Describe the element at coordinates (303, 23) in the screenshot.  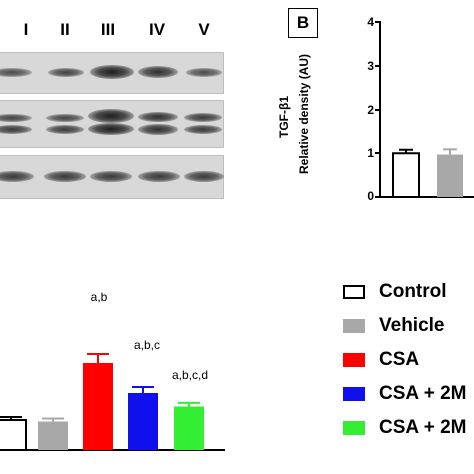
I see `panel-b-label: B` at that location.